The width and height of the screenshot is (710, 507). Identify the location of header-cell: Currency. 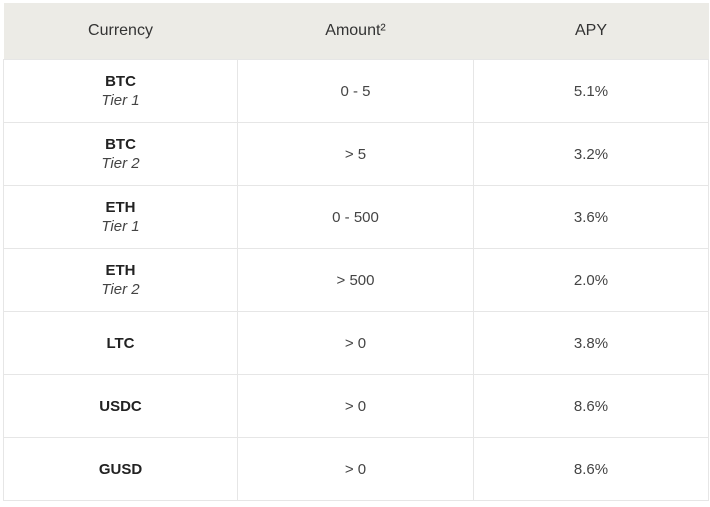
(120, 31).